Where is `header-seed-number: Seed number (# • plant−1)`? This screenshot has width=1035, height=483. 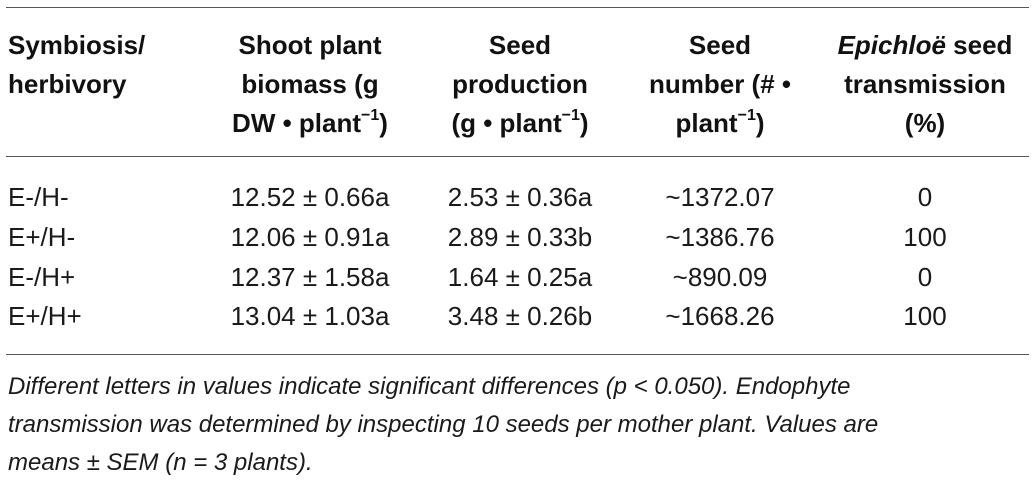
header-seed-number: Seed number (# • plant−1) is located at coordinates (720, 84).